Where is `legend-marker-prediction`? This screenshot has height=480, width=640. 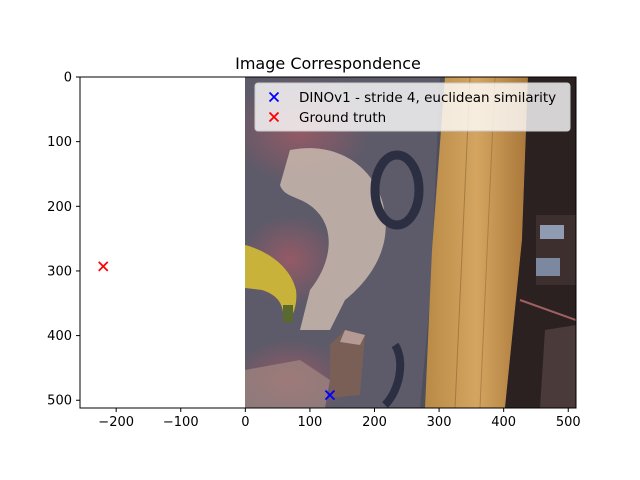
legend-marker-prediction is located at coordinates (274, 97).